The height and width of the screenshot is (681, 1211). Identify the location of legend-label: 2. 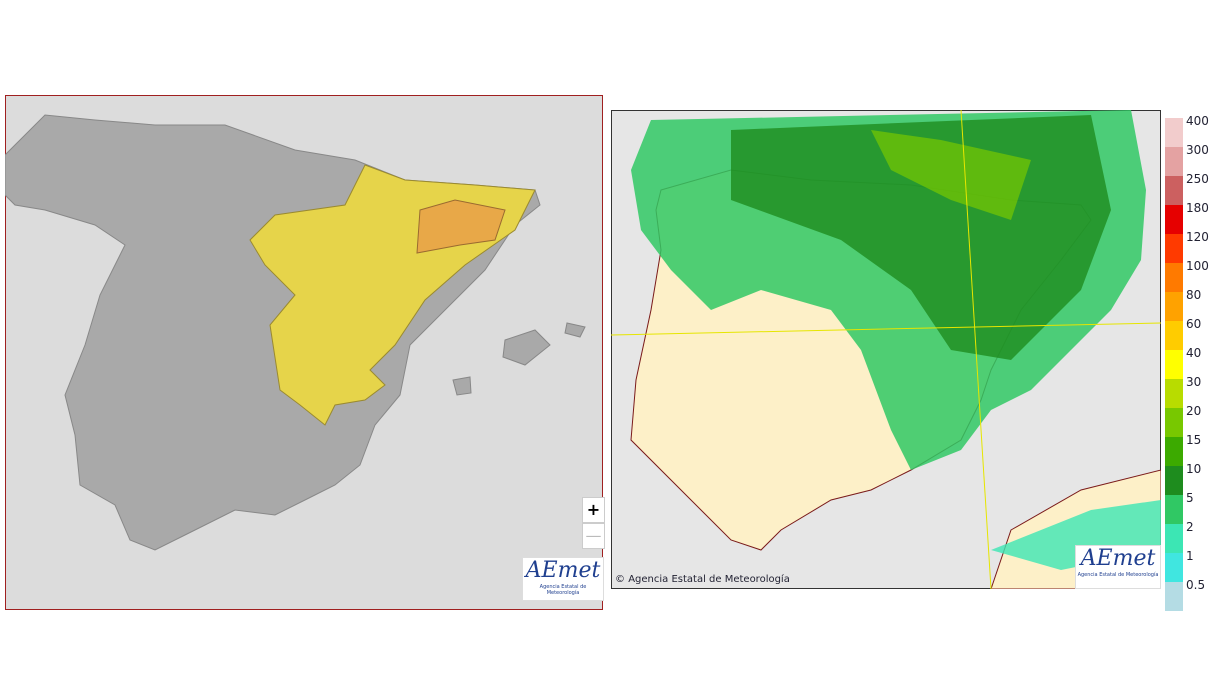
(1190, 527).